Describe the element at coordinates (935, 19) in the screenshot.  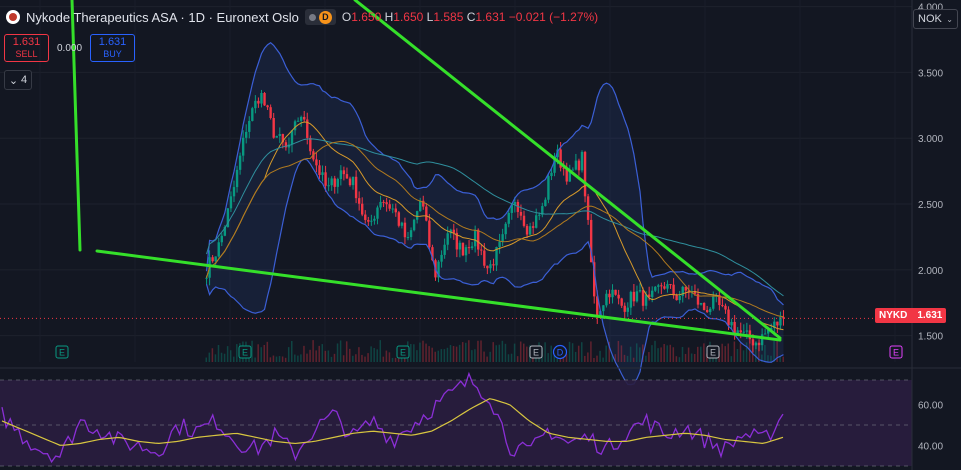
I see `currency-select: NOK ⌄` at that location.